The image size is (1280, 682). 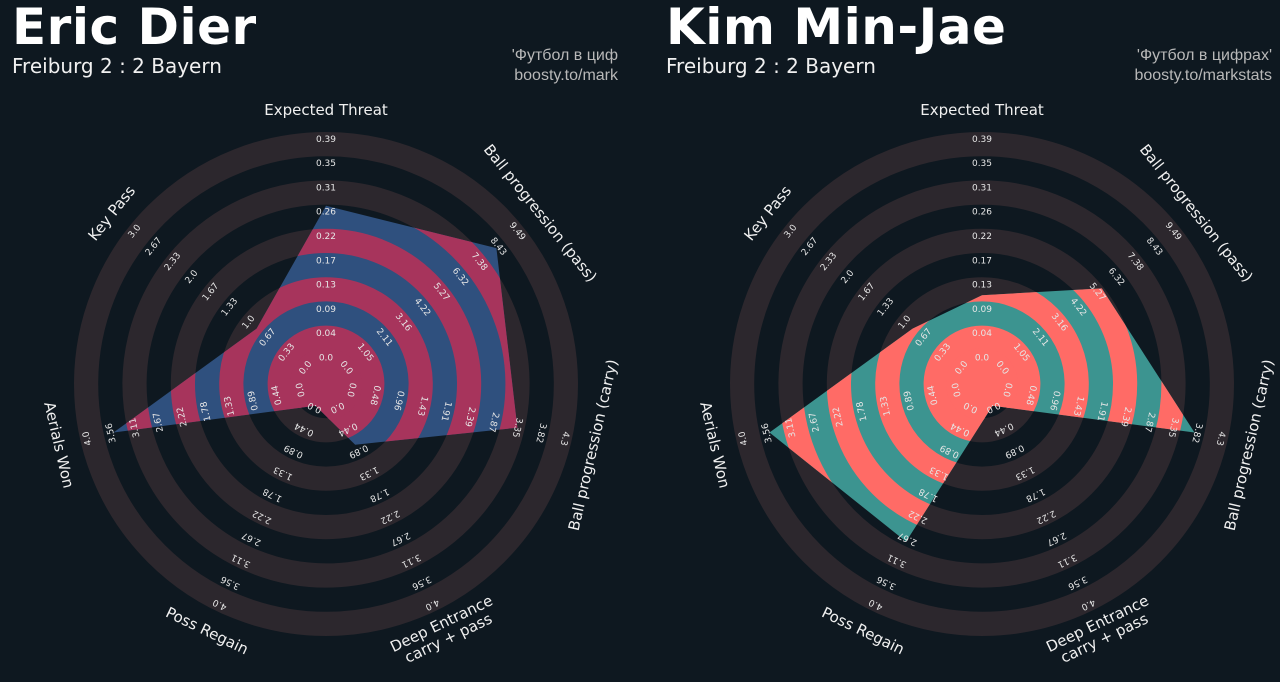 What do you see at coordinates (1203, 66) in the screenshot?
I see `credit: 'Футбол в цифрах' boosty.to/markstats` at bounding box center [1203, 66].